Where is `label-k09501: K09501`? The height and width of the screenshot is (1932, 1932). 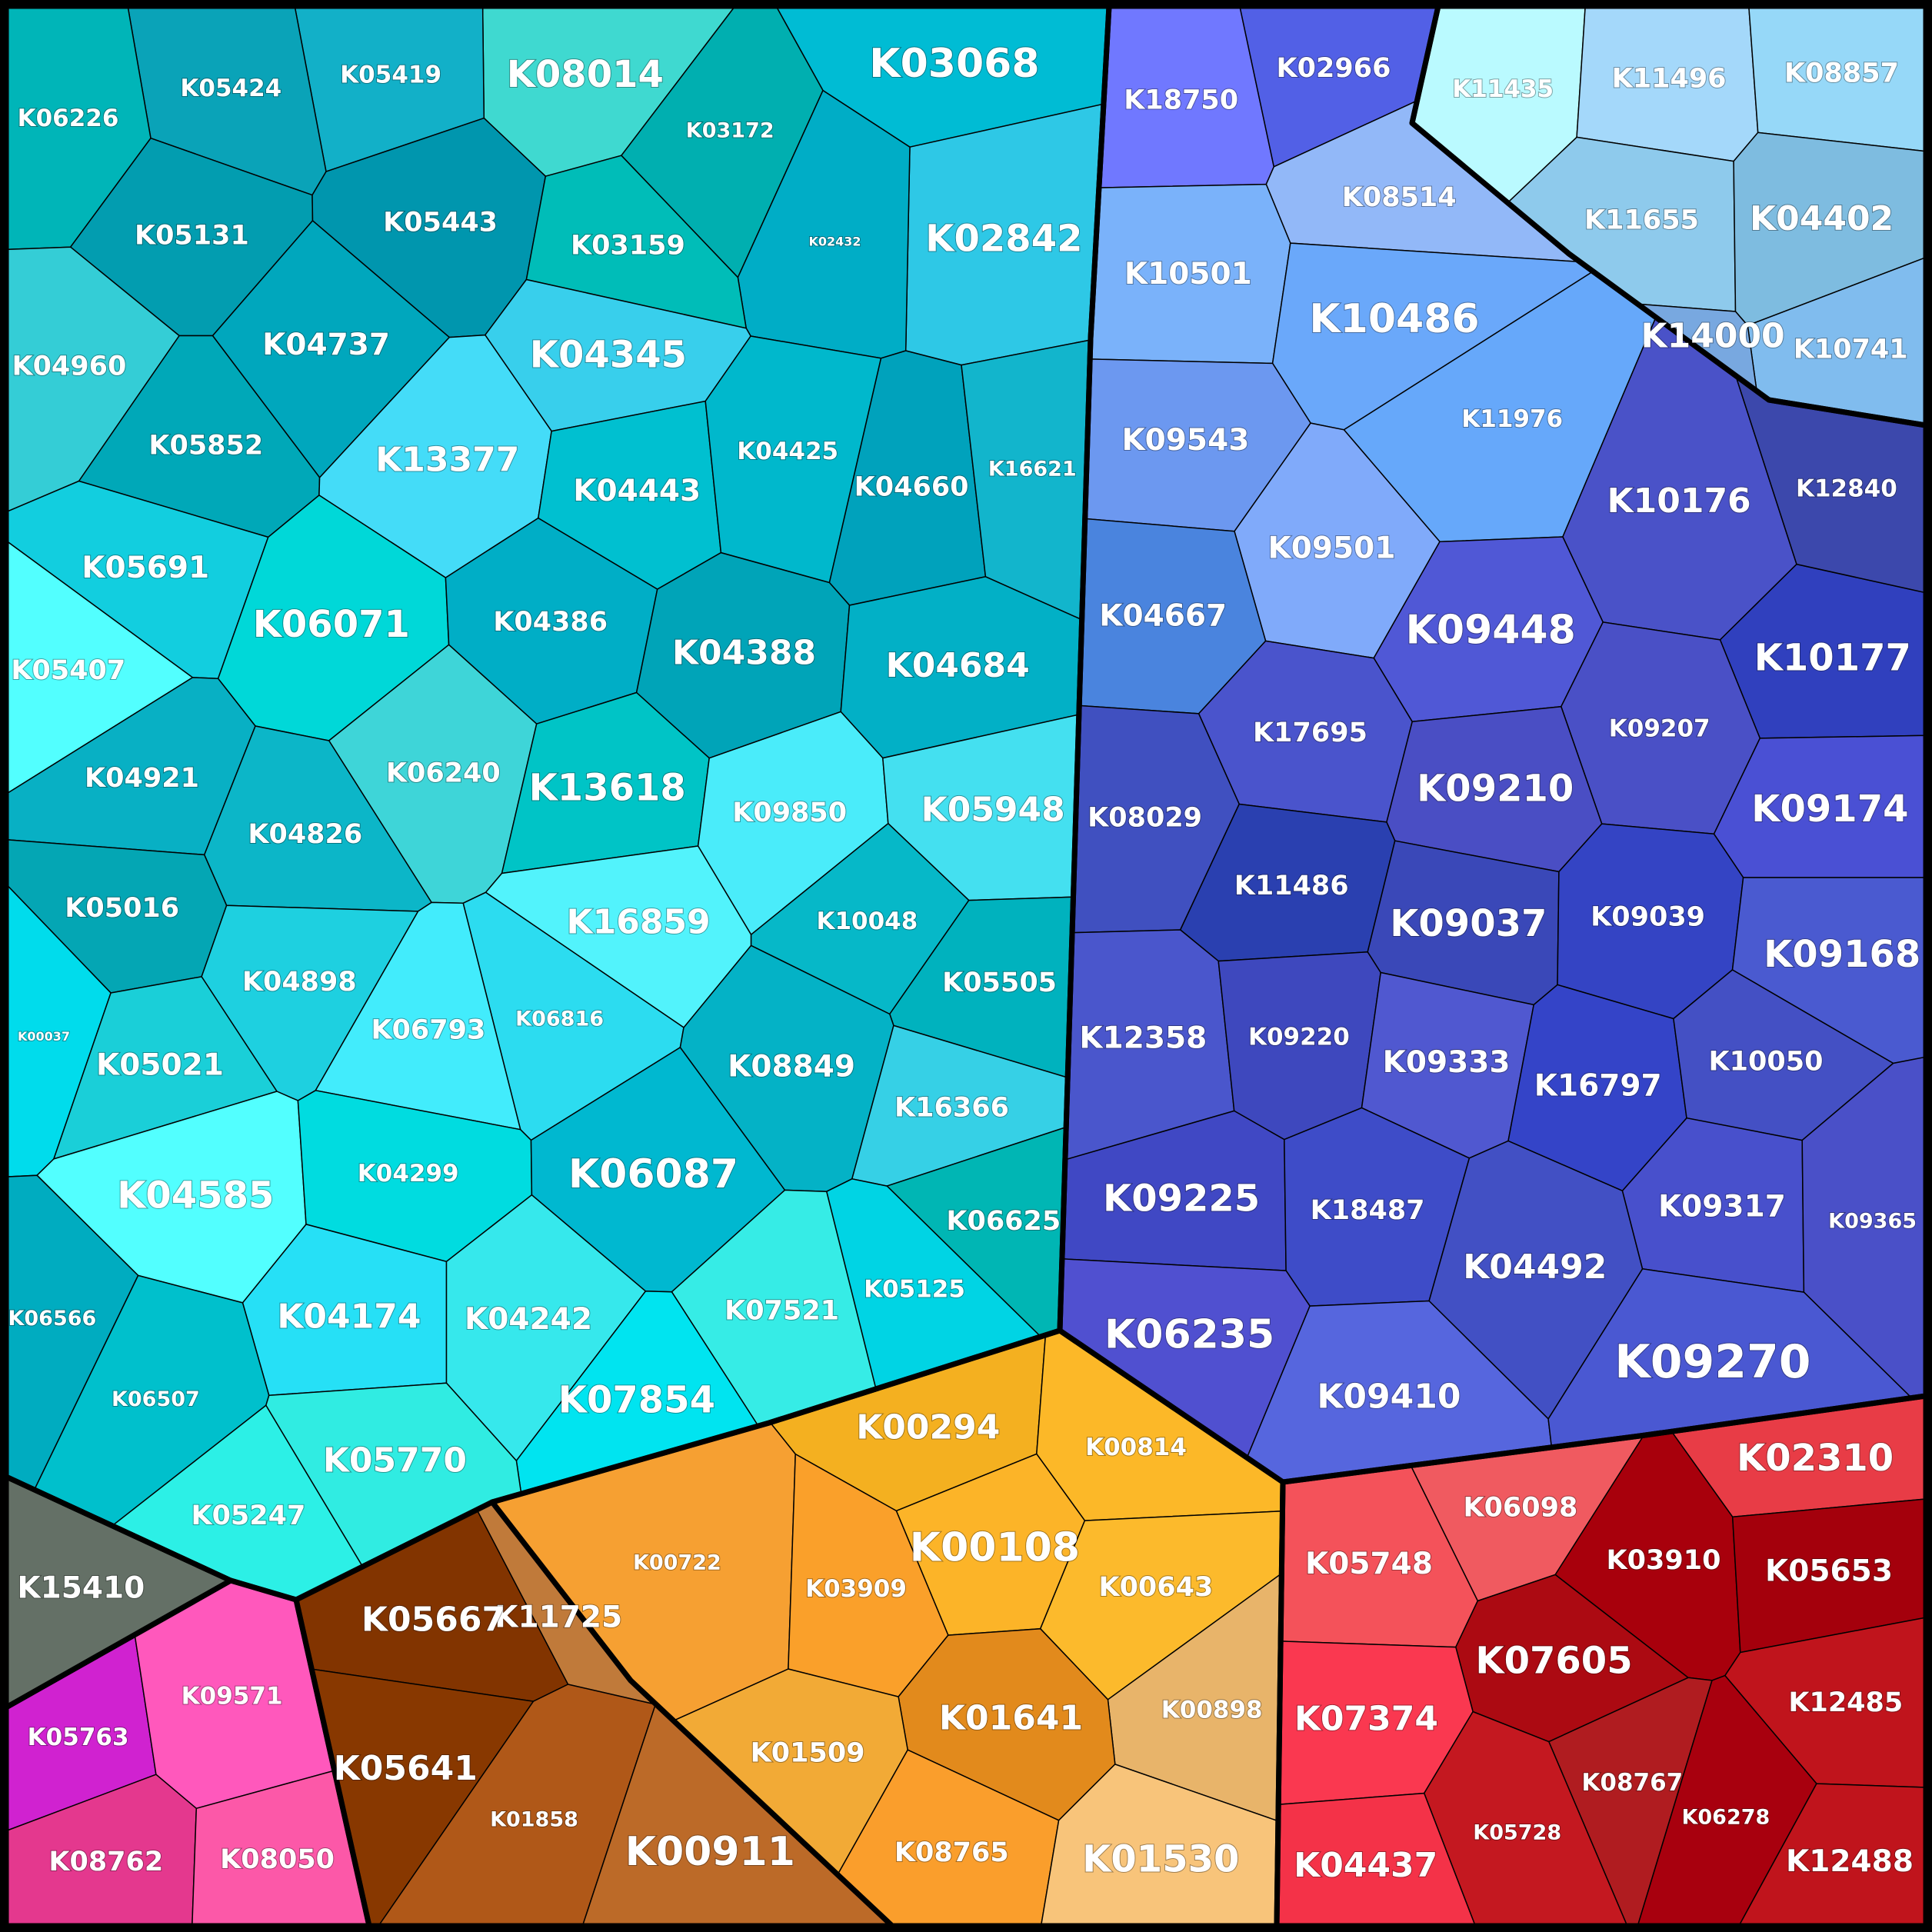
label-k09501: K09501 is located at coordinates (1332, 548).